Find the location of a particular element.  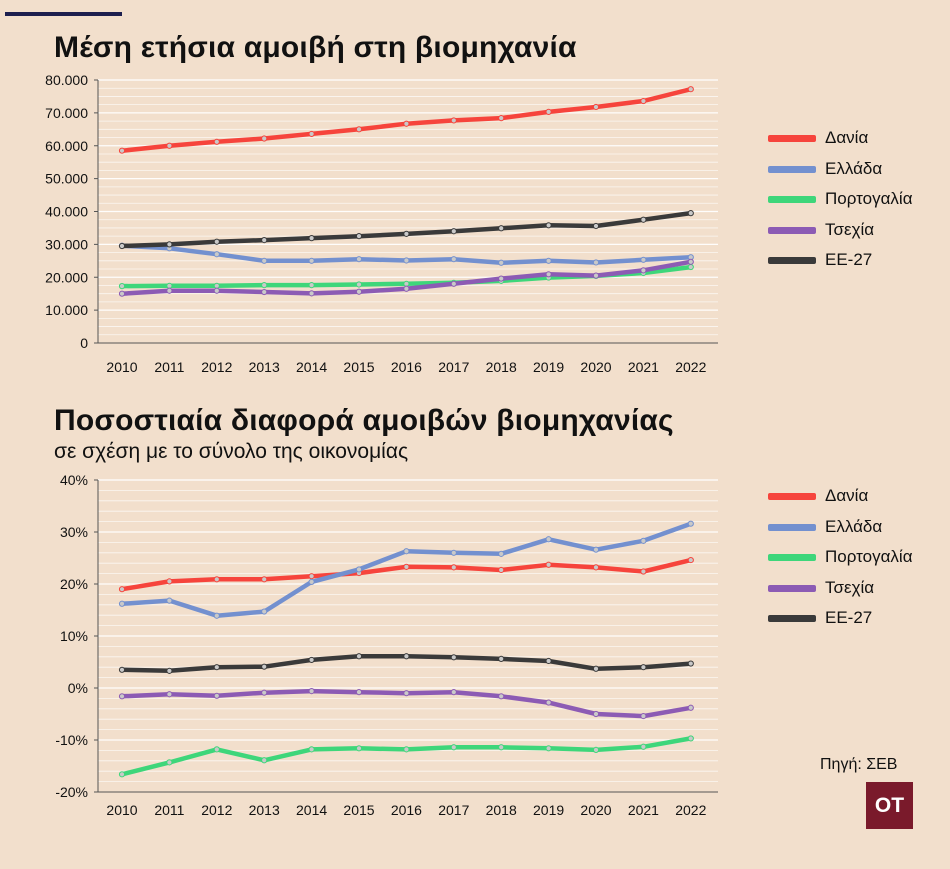

legend-label: Ελλάδα is located at coordinates (854, 526).